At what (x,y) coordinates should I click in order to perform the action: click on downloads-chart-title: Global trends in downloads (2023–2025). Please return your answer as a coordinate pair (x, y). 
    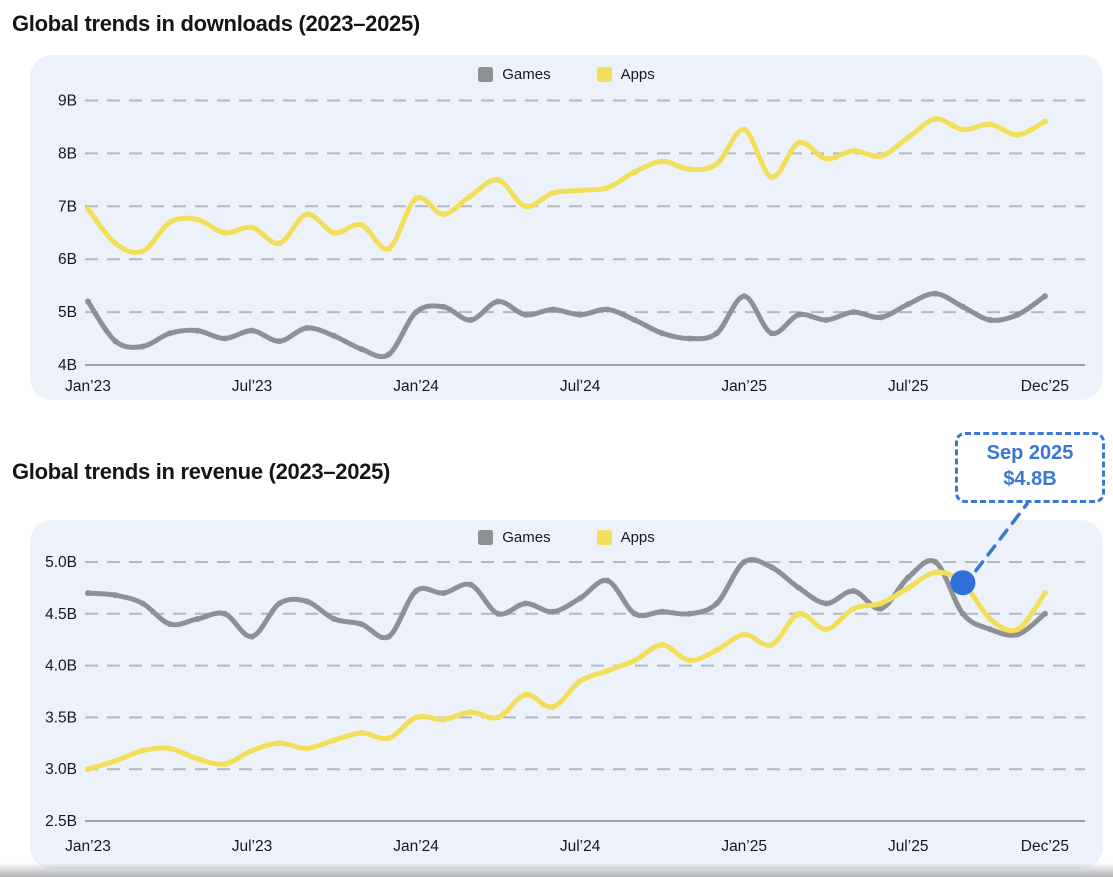
    Looking at the image, I should click on (216, 23).